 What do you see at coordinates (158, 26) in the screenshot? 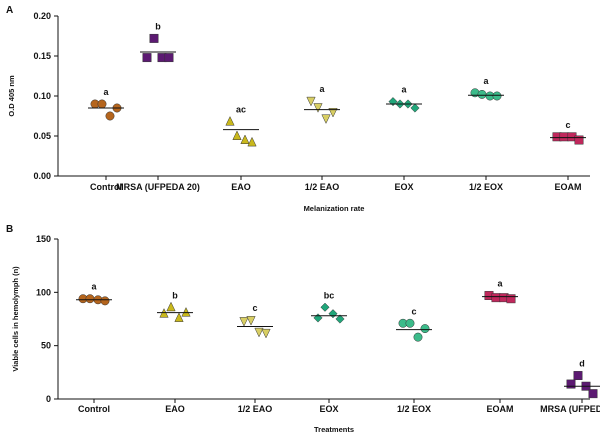
I see `panel-a-significance-letter: b` at bounding box center [158, 26].